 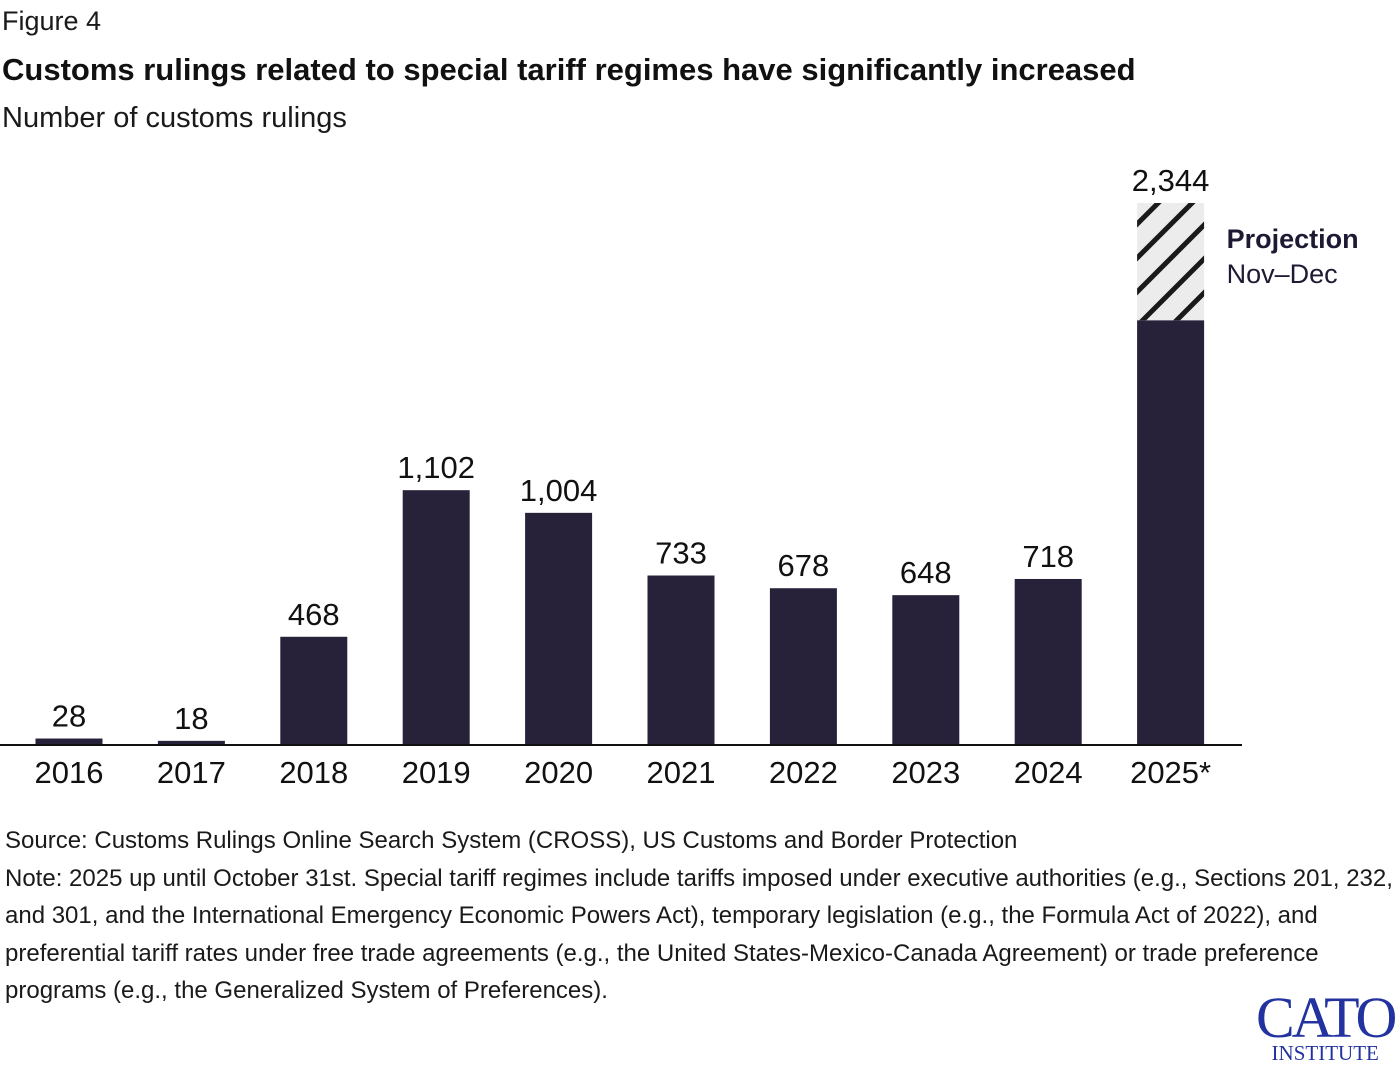 What do you see at coordinates (69, 716) in the screenshot?
I see `data-label: 28` at bounding box center [69, 716].